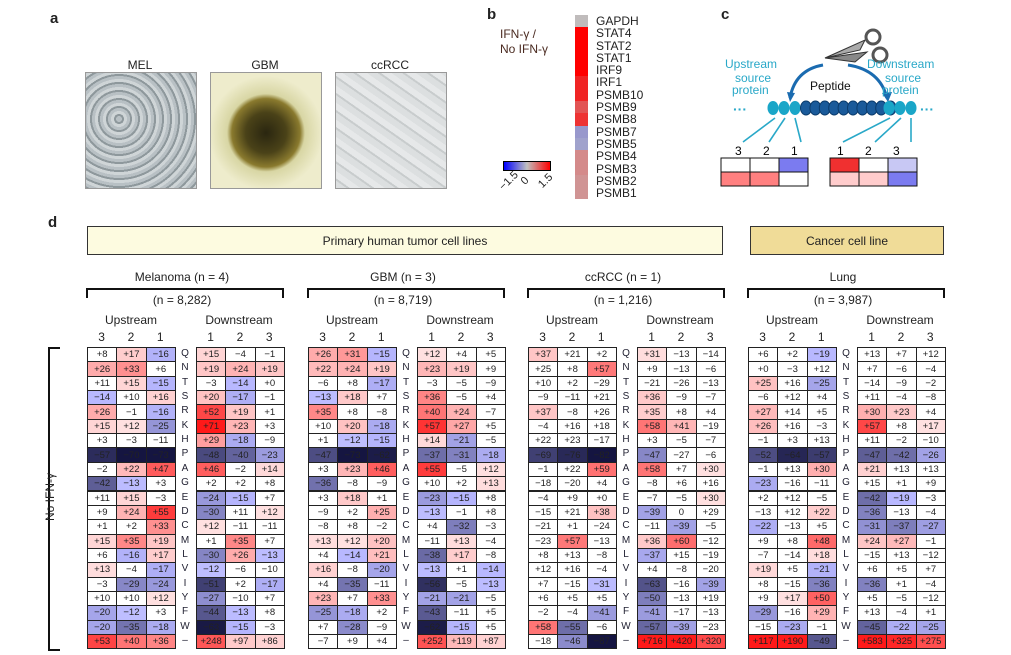 This screenshot has height=655, width=1011. I want to click on heatmap-cell: −16, so click(681, 584).